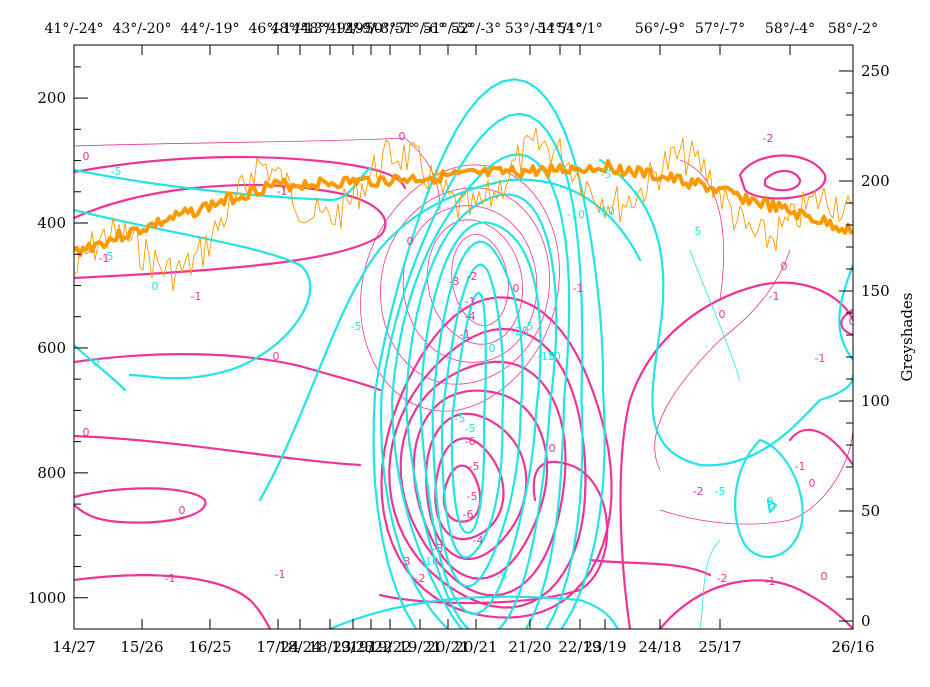  I want to click on top-tick-label: 43°/-20°, so click(141, 29).